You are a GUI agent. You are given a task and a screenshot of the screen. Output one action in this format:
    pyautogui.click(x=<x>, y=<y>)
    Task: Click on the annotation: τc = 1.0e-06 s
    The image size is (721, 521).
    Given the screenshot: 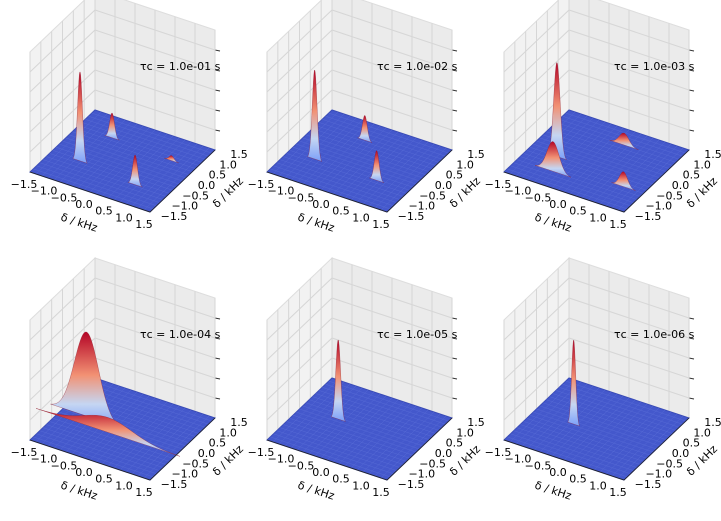 What is the action you would take?
    pyautogui.click(x=654, y=334)
    